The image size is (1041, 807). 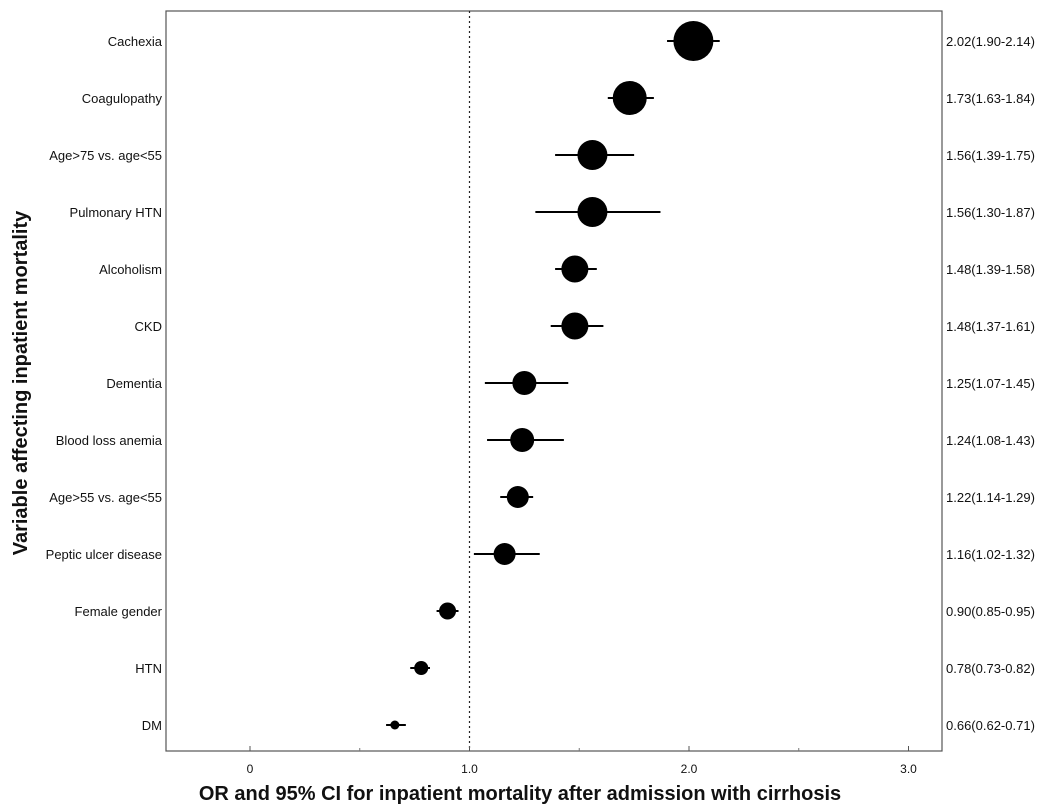 What do you see at coordinates (990, 41) in the screenshot?
I see `row-value-label: 2.02(1.90-2.14)` at bounding box center [990, 41].